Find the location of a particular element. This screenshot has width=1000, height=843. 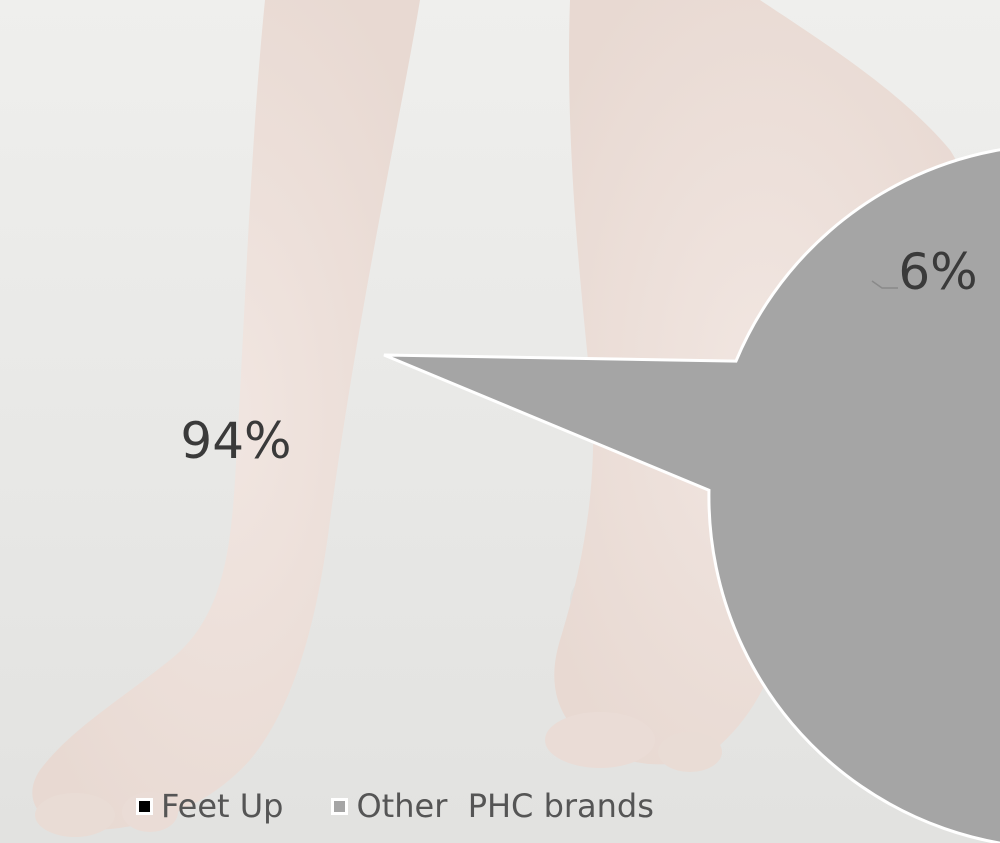

legend-item-other-phc-brands: Other PHC brands is located at coordinates (492, 806).